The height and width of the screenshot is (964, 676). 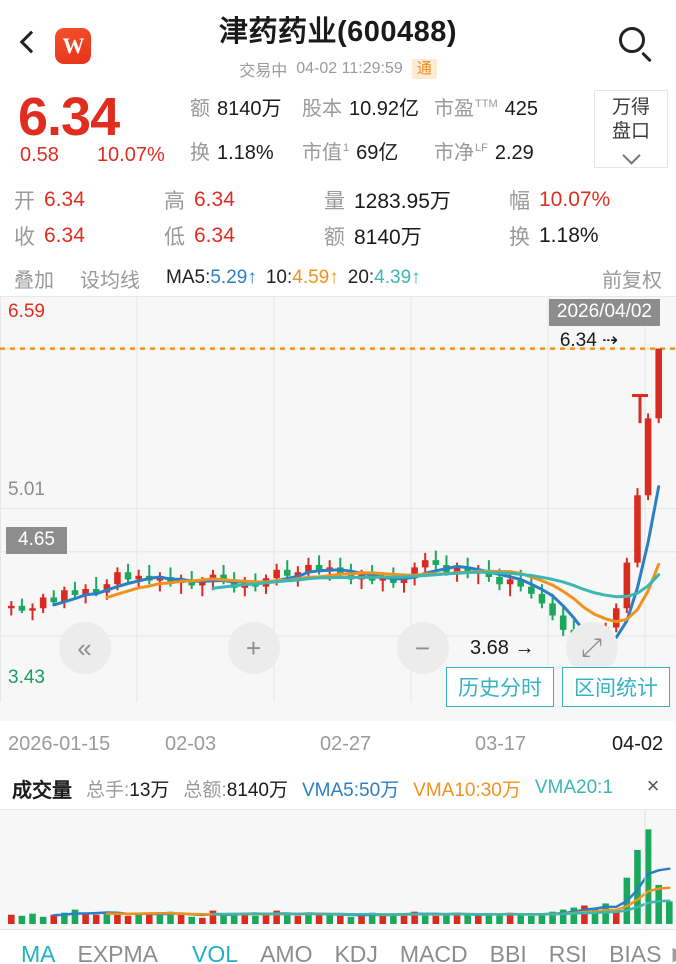 I want to click on ohlc-value: 1.18%, so click(x=569, y=235).